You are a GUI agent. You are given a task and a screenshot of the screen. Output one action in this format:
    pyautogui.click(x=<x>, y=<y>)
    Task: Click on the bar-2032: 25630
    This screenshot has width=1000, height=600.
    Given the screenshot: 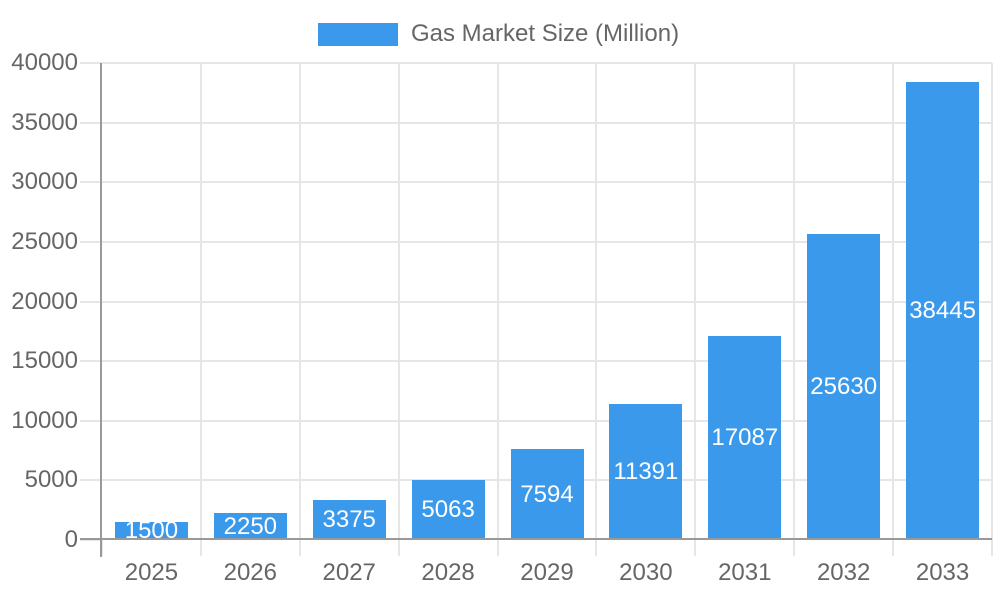 What is the action you would take?
    pyautogui.click(x=844, y=387)
    